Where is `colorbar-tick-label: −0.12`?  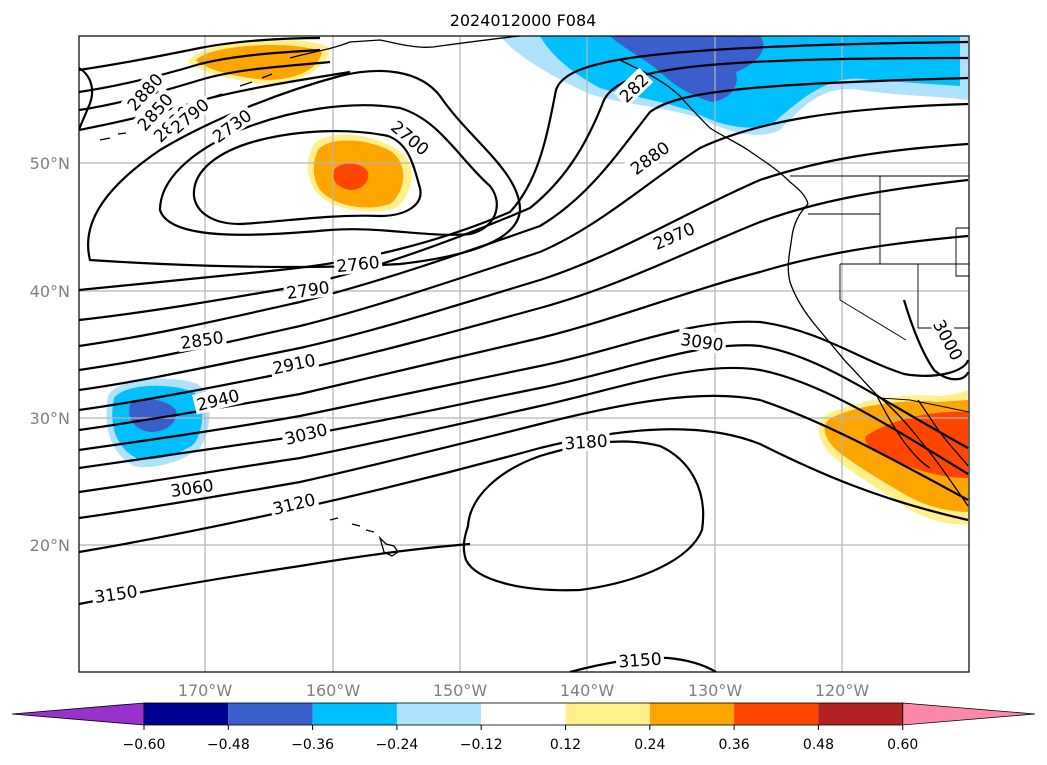 colorbar-tick-label: −0.12 is located at coordinates (481, 745).